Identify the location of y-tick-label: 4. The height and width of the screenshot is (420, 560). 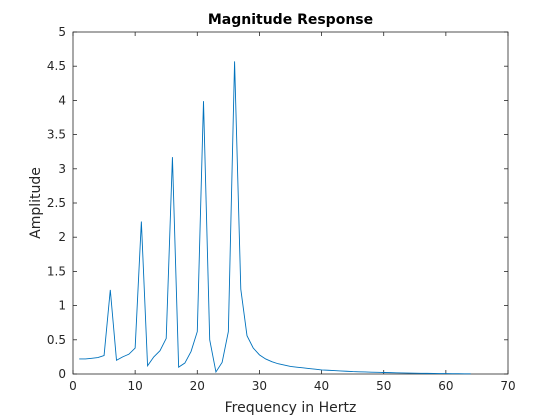
(62, 100).